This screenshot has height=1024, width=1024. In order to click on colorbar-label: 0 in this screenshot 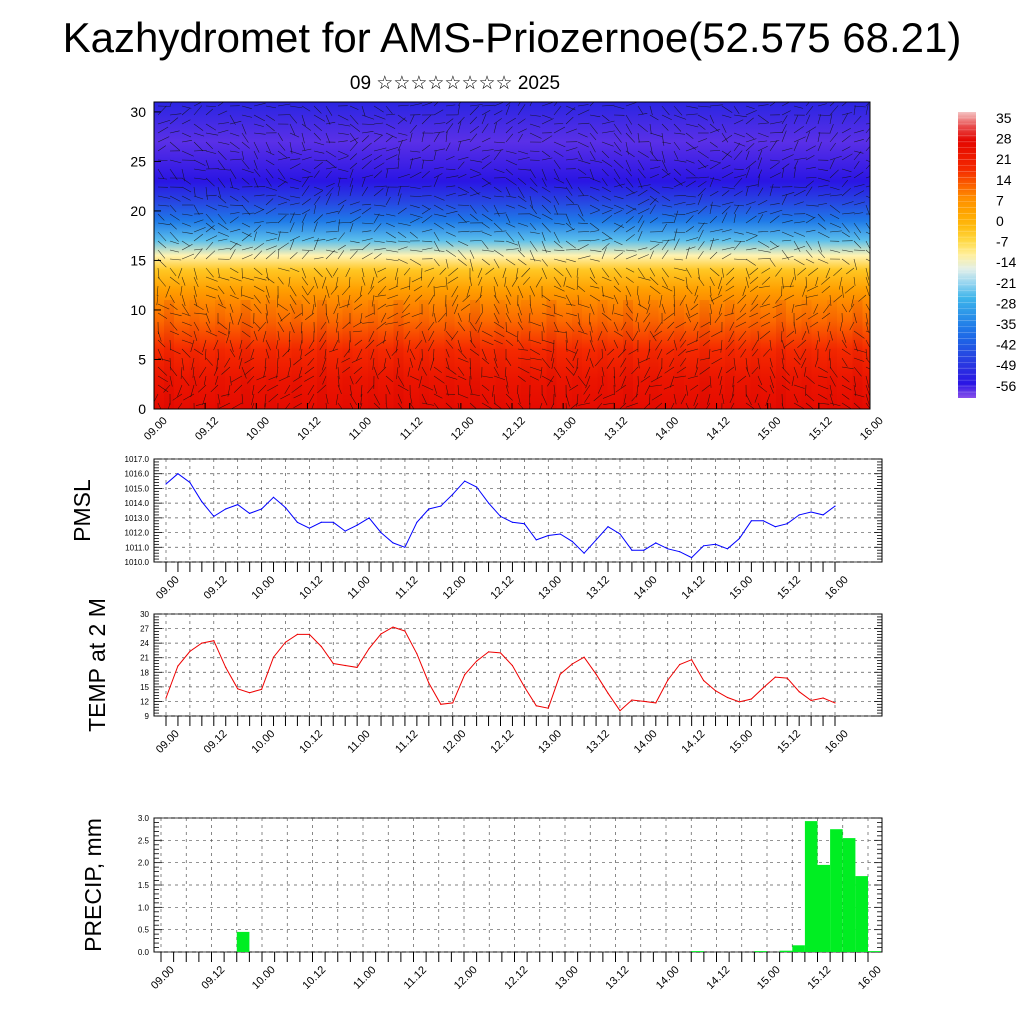, I will do `click(1000, 221)`.